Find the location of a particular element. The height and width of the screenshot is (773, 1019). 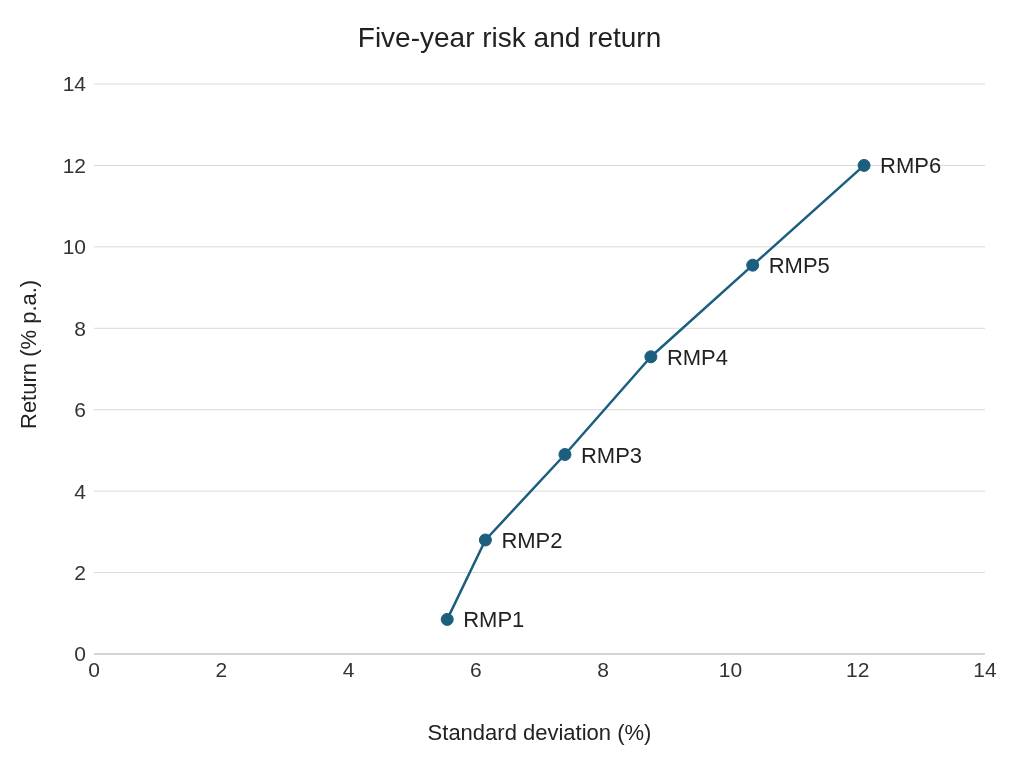

y-axis-title: Return (% p.a.) is located at coordinates (28, 354).